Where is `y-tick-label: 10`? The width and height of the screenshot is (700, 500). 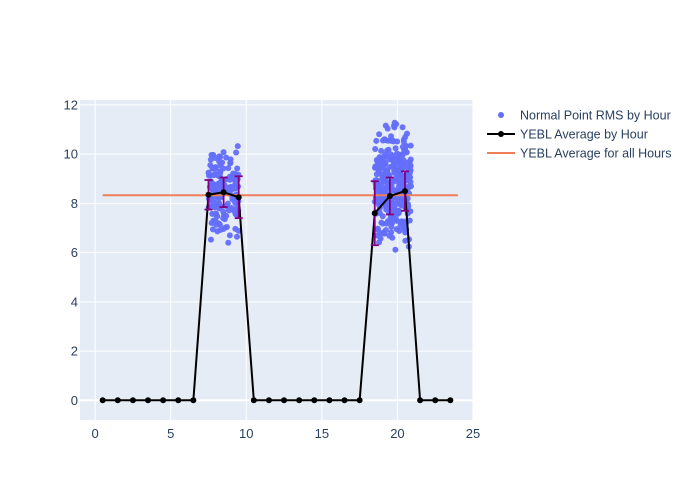 y-tick-label: 10 is located at coordinates (71, 154).